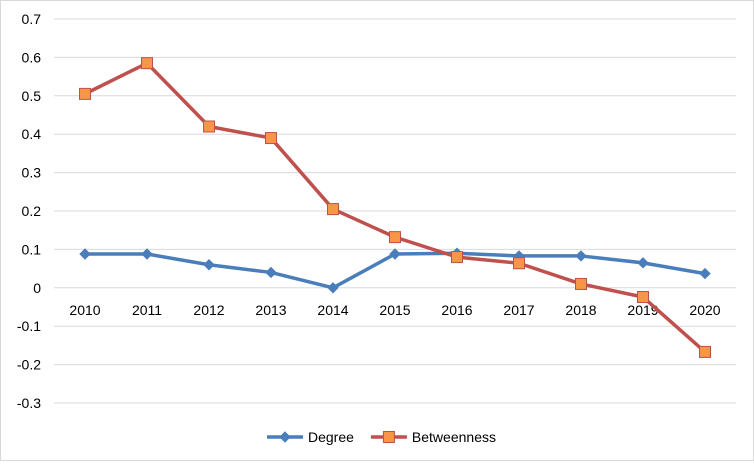 The height and width of the screenshot is (465, 754). I want to click on y-tick-label: -0.3, so click(29, 403).